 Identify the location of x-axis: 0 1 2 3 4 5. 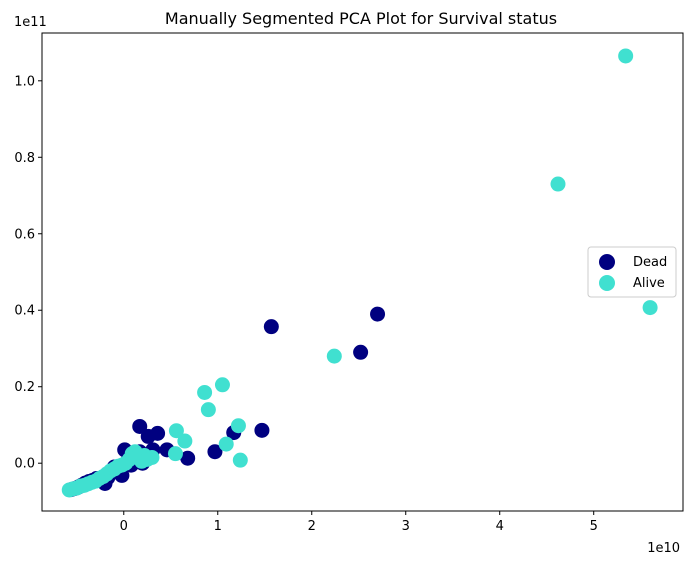
(359, 522).